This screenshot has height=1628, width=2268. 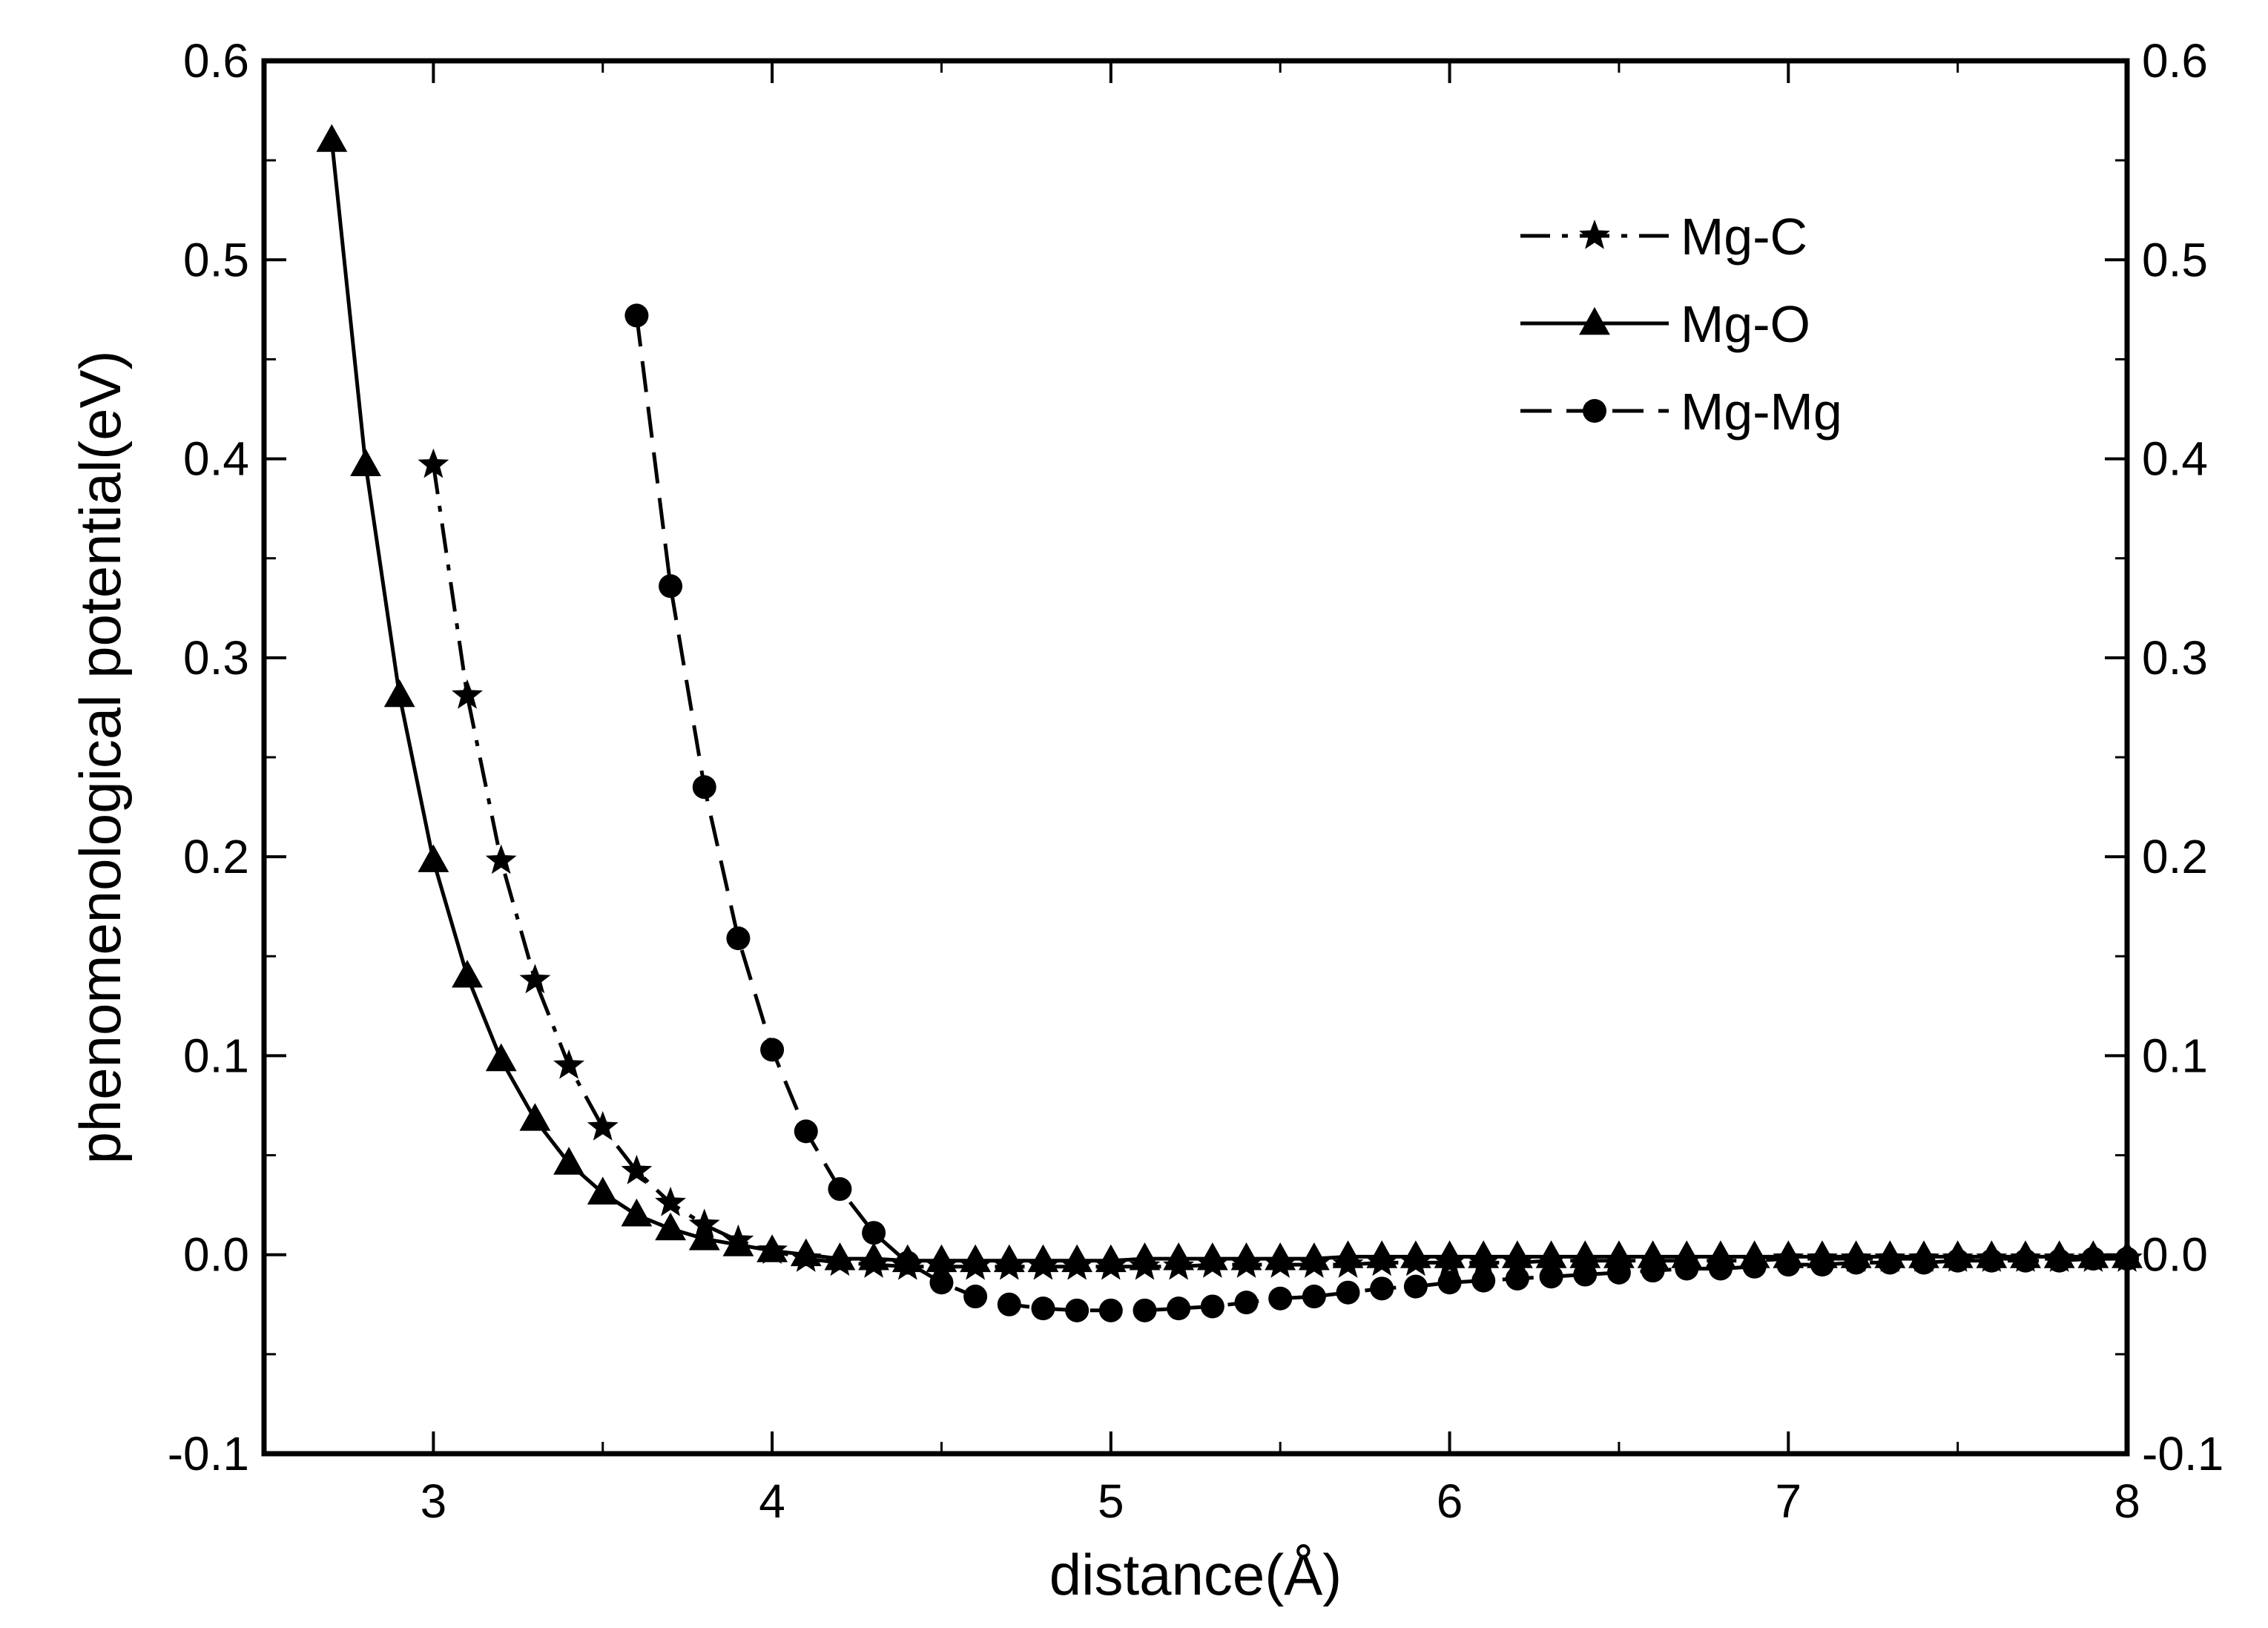 I want to click on legend: Mg-C Mg-O Mg-Mg, so click(x=1681, y=324).